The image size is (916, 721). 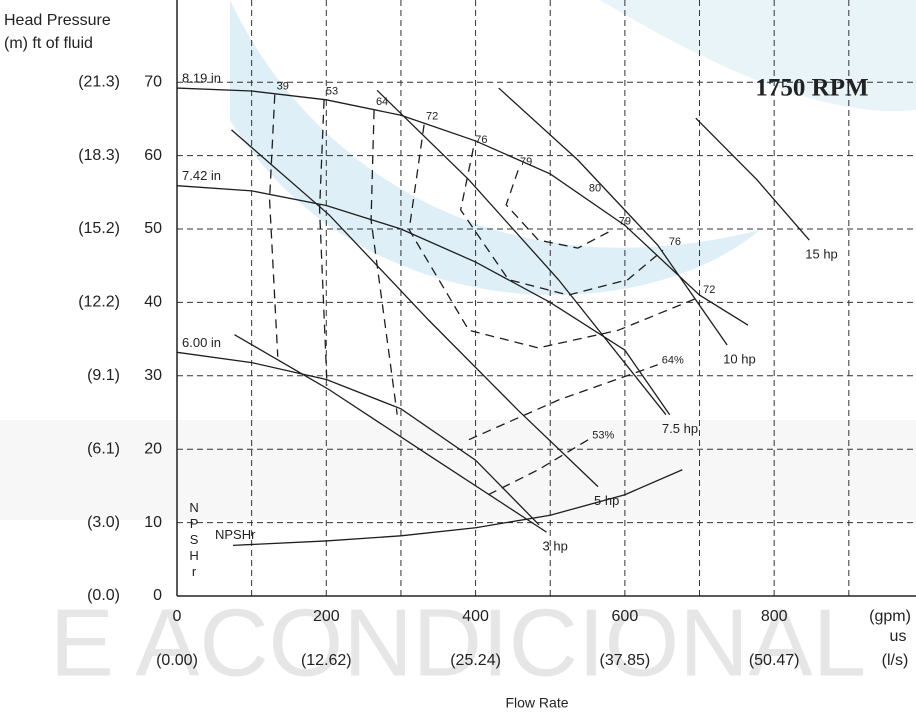 I want to click on x-metric-label: (12.62), so click(x=326, y=660).